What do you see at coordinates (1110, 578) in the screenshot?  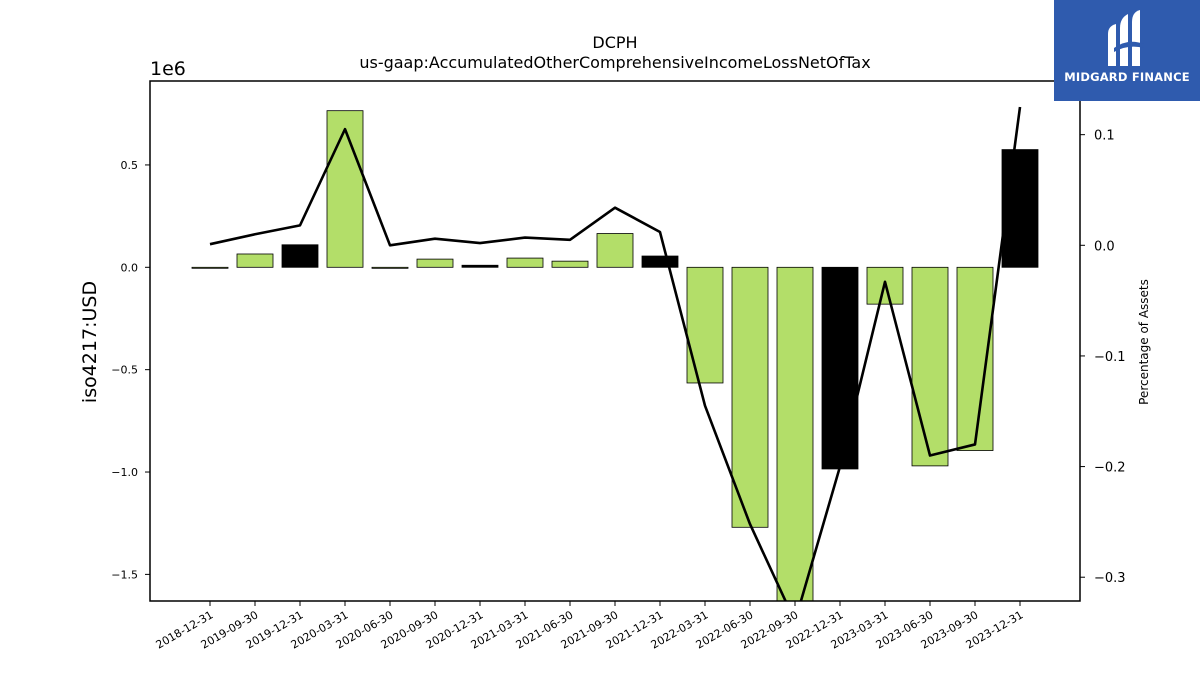 I see `y2-tick-label: −0.3` at bounding box center [1110, 578].